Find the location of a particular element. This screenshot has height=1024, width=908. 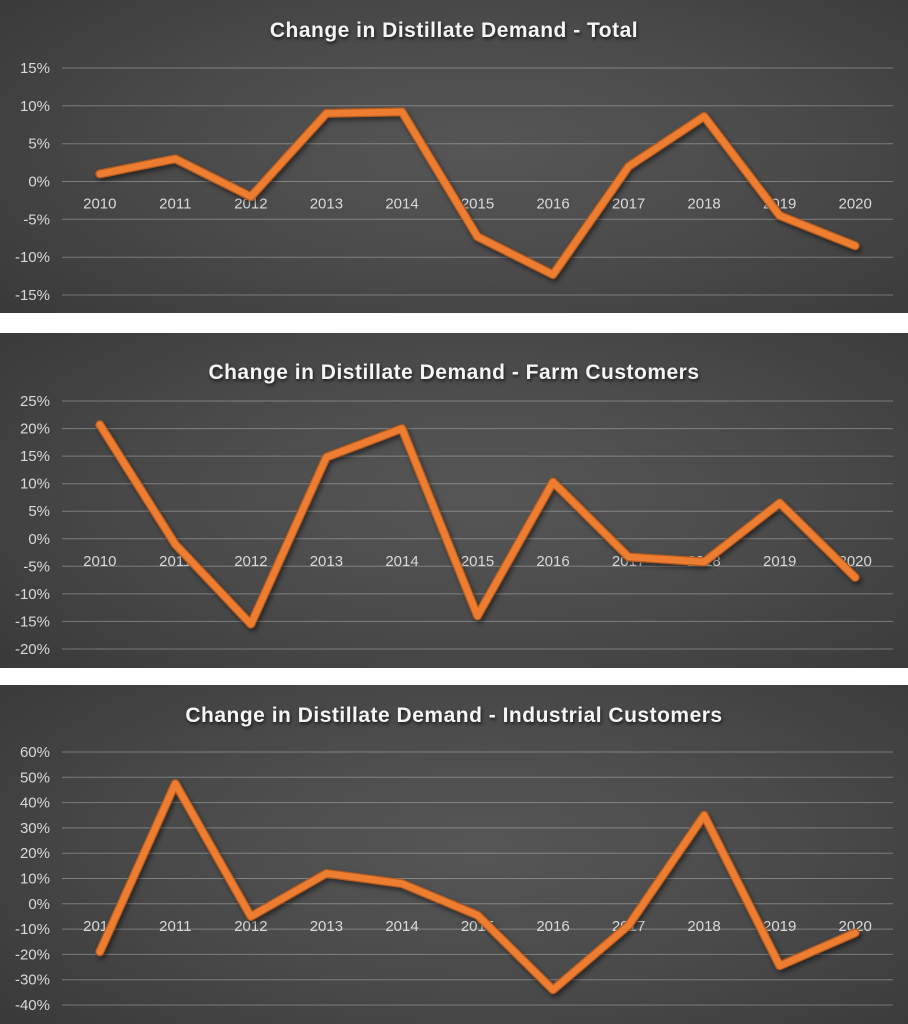

y-axis-tick-label: 60% is located at coordinates (35, 752).